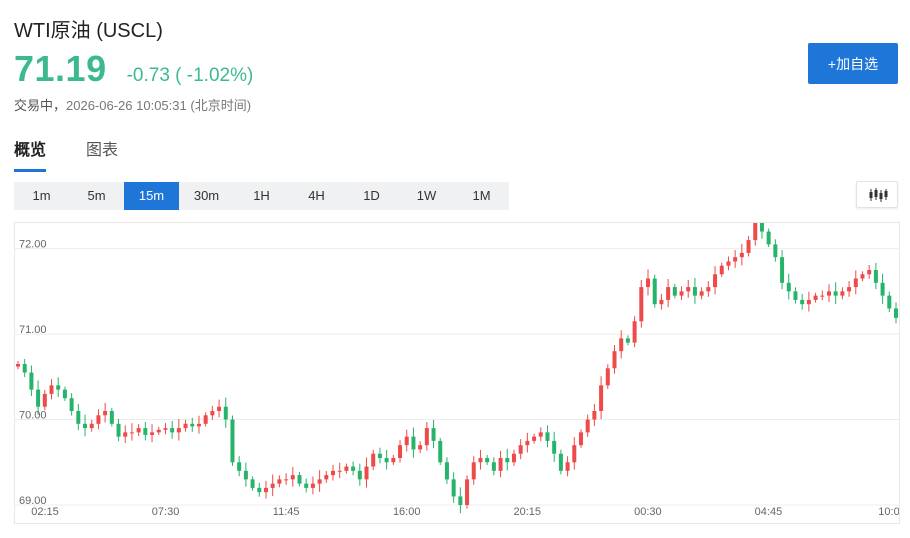 The image size is (910, 538). Describe the element at coordinates (261, 195) in the screenshot. I see `period-1h: 1H` at that location.